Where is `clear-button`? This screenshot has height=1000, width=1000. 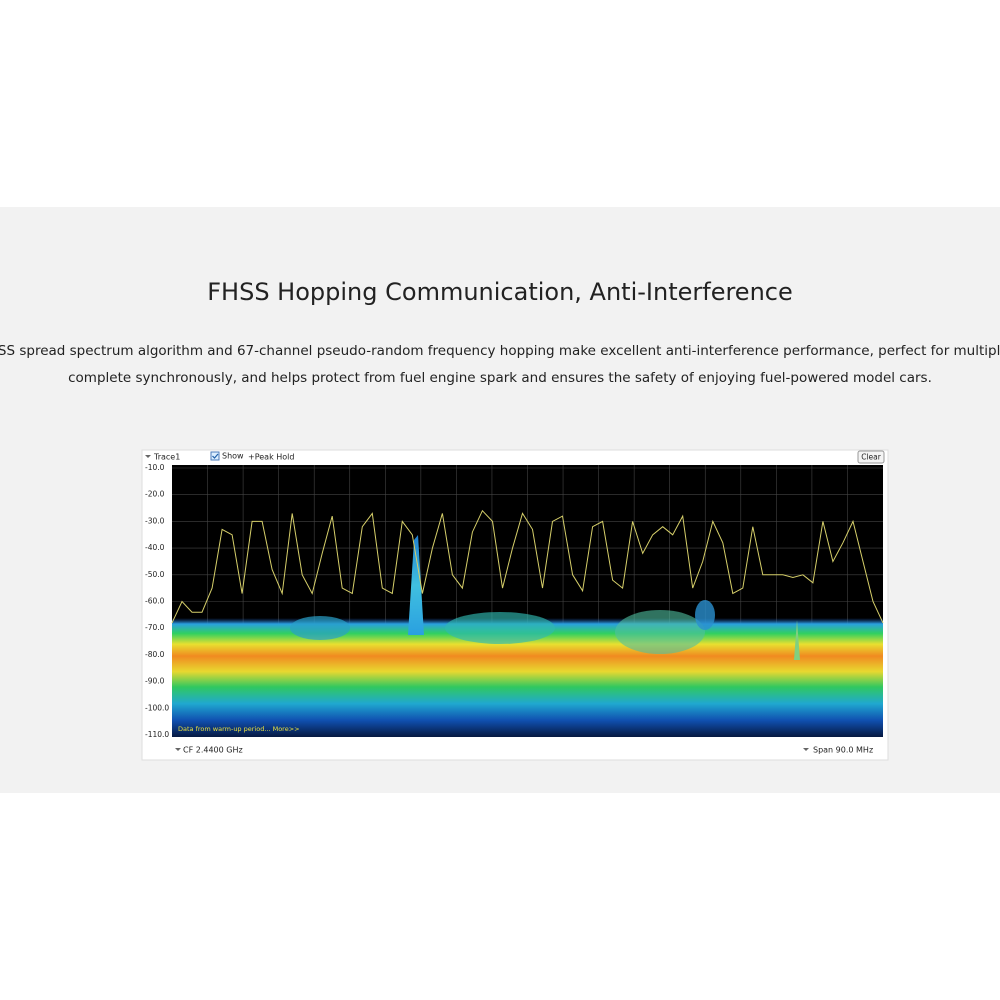
clear-button is located at coordinates (871, 457).